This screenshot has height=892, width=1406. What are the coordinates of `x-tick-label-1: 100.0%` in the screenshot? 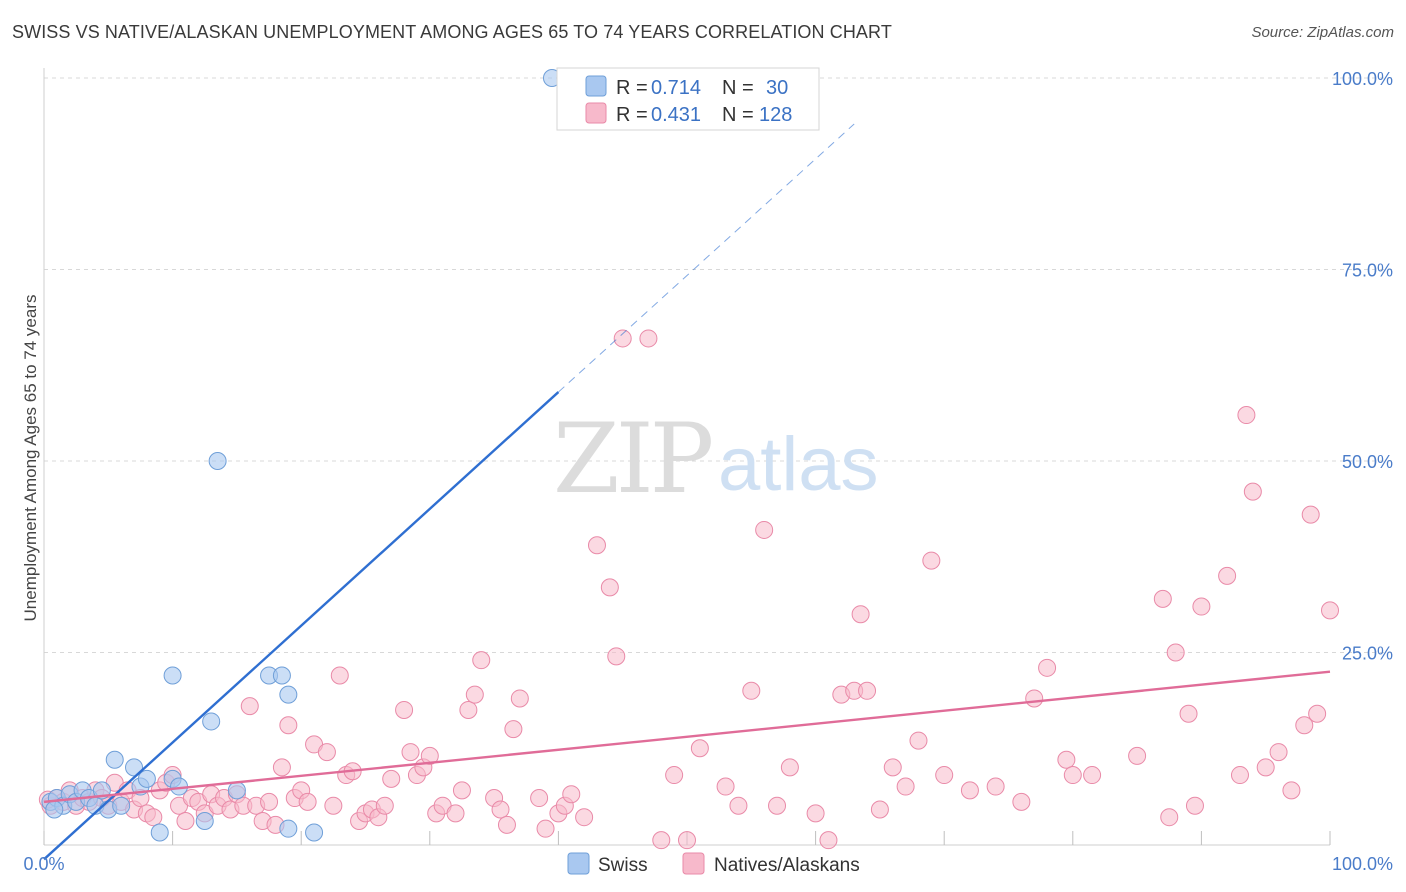 It's located at (1362, 864).